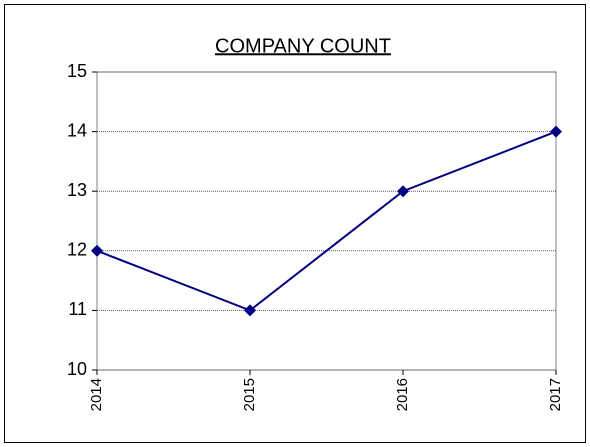 The height and width of the screenshot is (447, 590). What do you see at coordinates (77, 309) in the screenshot?
I see `y-tick-label: 11` at bounding box center [77, 309].